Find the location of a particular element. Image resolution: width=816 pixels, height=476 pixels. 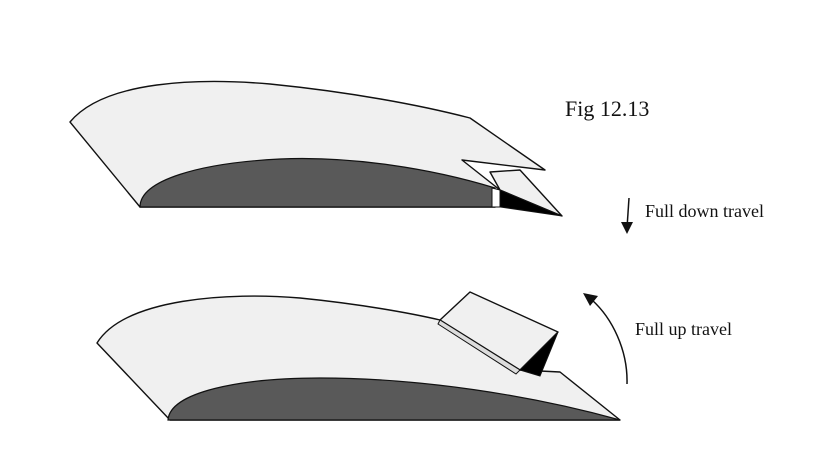

figure-caption: Fig 12.13 is located at coordinates (607, 108).